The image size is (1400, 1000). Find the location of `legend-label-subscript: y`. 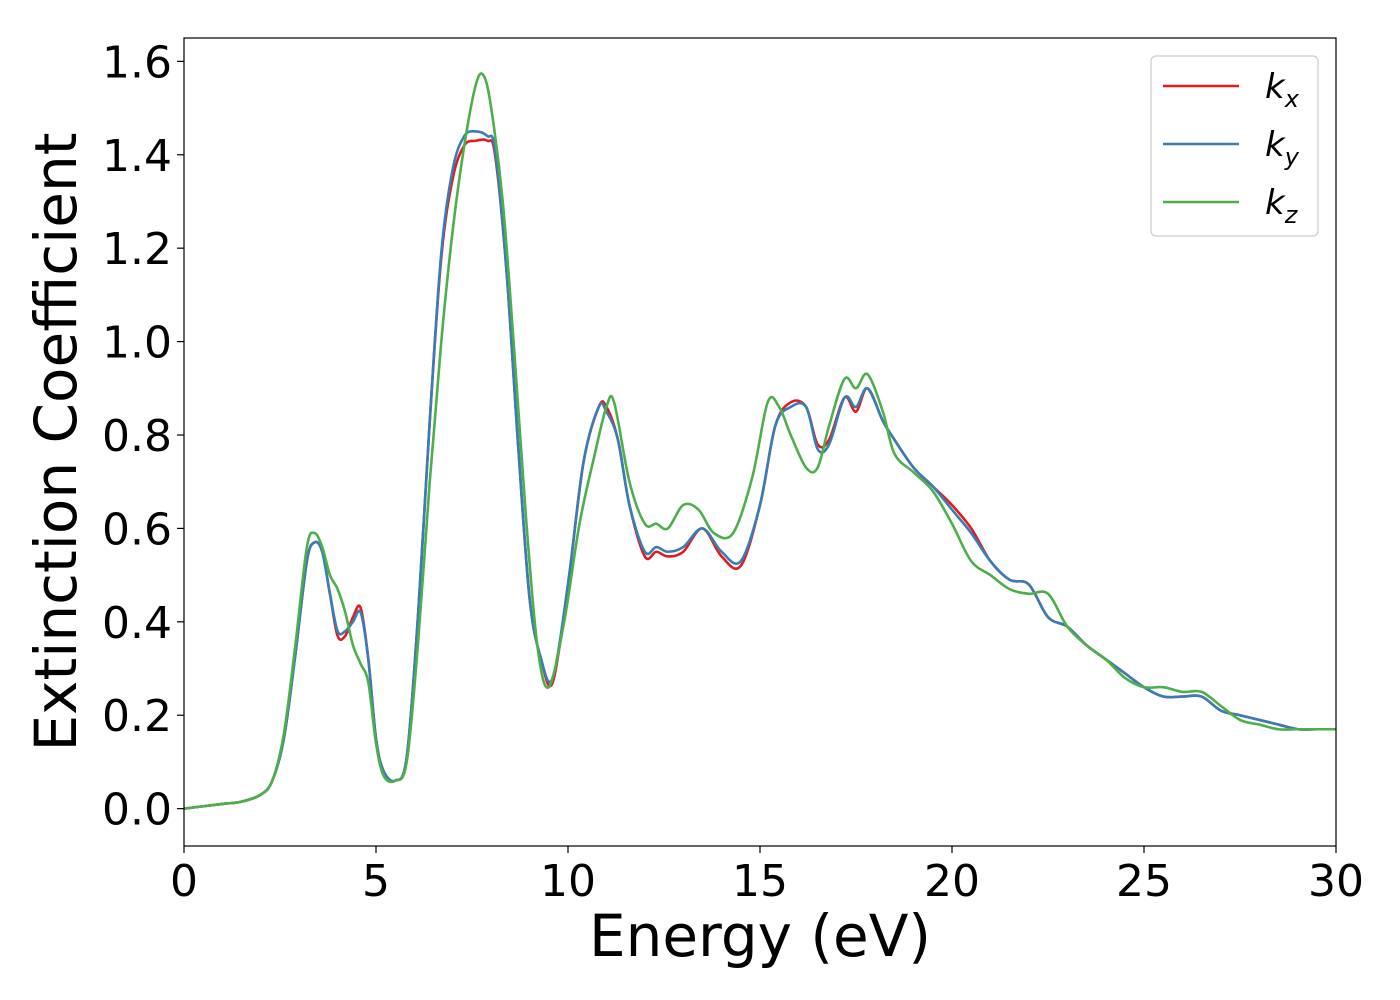

legend-label-subscript: y is located at coordinates (1292, 157).